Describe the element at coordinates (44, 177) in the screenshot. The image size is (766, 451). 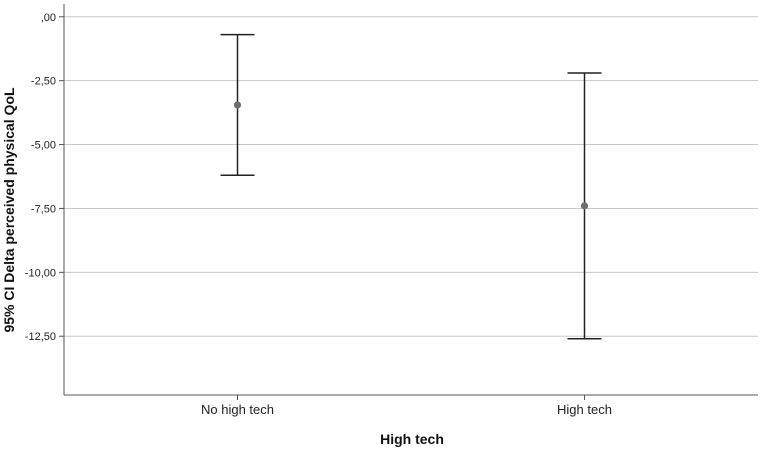
I see `y-tick-labels: ,00 -2,50 -5,00 -7,50 -10,00 -12,50` at that location.